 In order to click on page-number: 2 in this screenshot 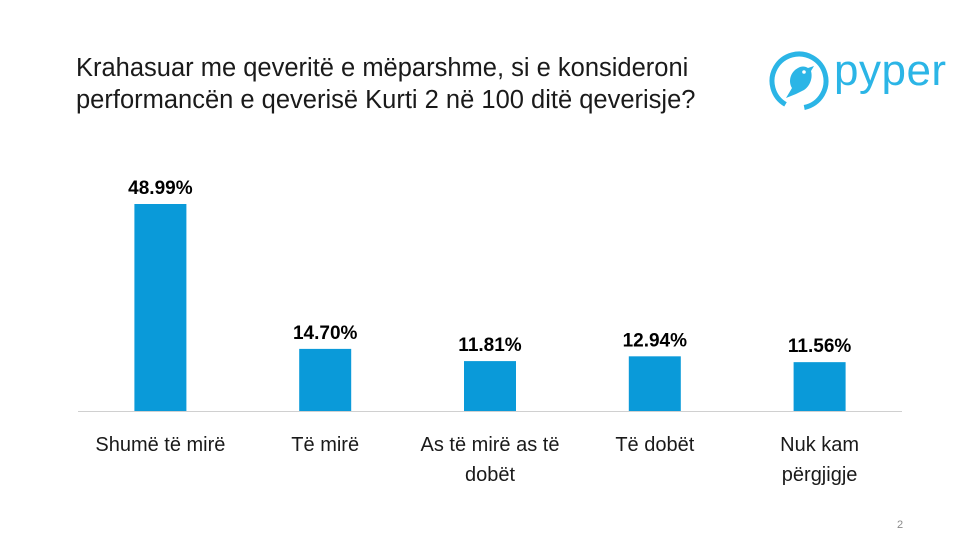, I will do `click(900, 525)`.